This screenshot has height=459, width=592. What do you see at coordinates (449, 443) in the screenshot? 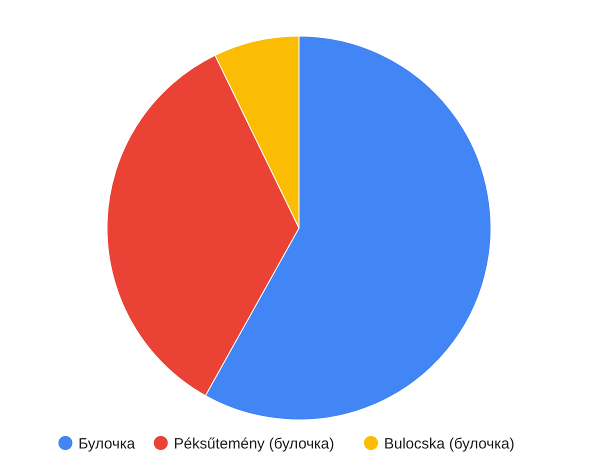
I see `legend-label: Bulocska (булочка)` at bounding box center [449, 443].